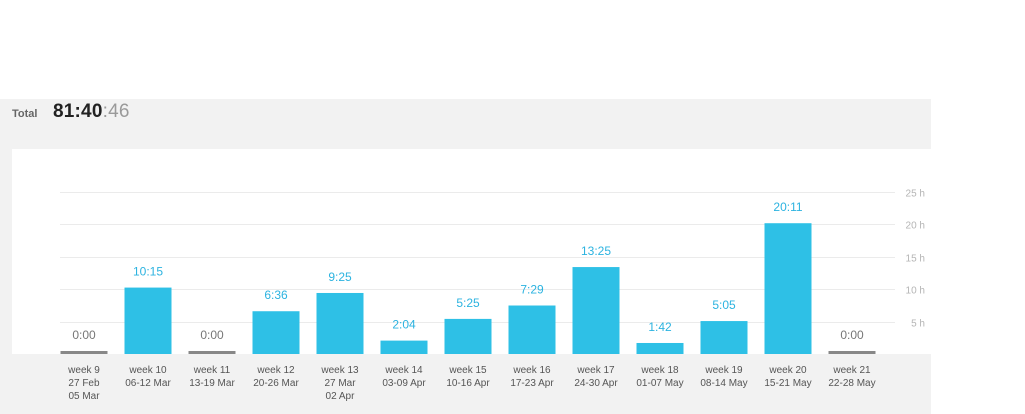 This screenshot has width=1025, height=414. Describe the element at coordinates (532, 290) in the screenshot. I see `bar-value-label: 7:29` at that location.